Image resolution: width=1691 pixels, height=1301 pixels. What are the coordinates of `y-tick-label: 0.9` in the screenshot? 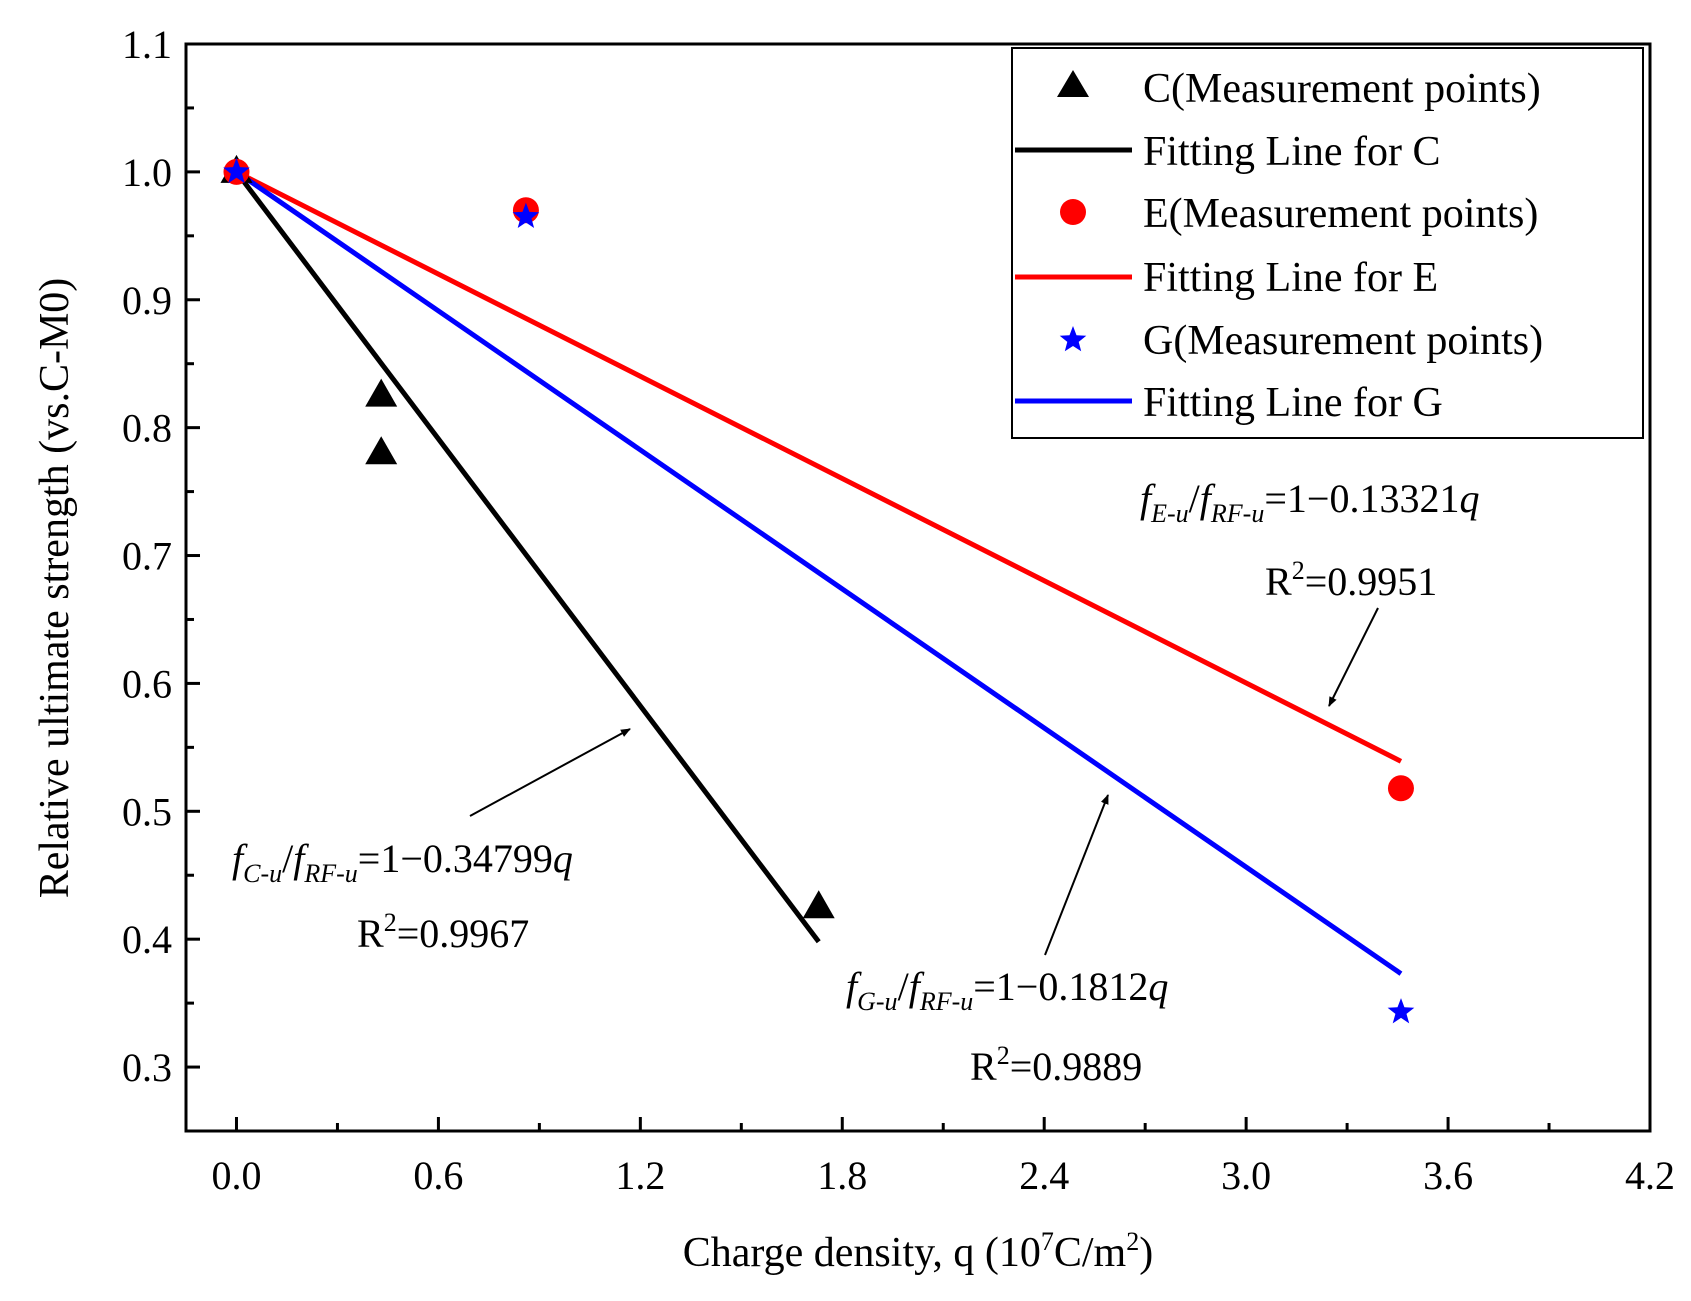 It's located at (147, 300).